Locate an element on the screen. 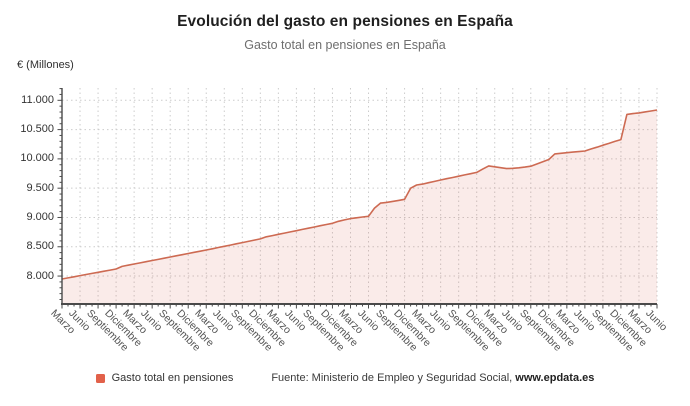 This screenshot has width=690, height=406. y-axis-tick-label: 8.500 is located at coordinates (40, 246).